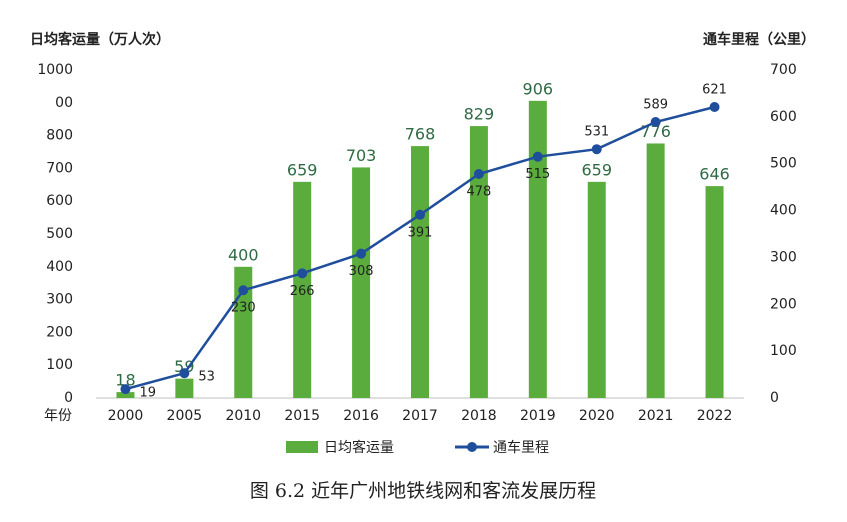 This screenshot has width=847, height=522. I want to click on x-tick-label: 2018, so click(479, 416).